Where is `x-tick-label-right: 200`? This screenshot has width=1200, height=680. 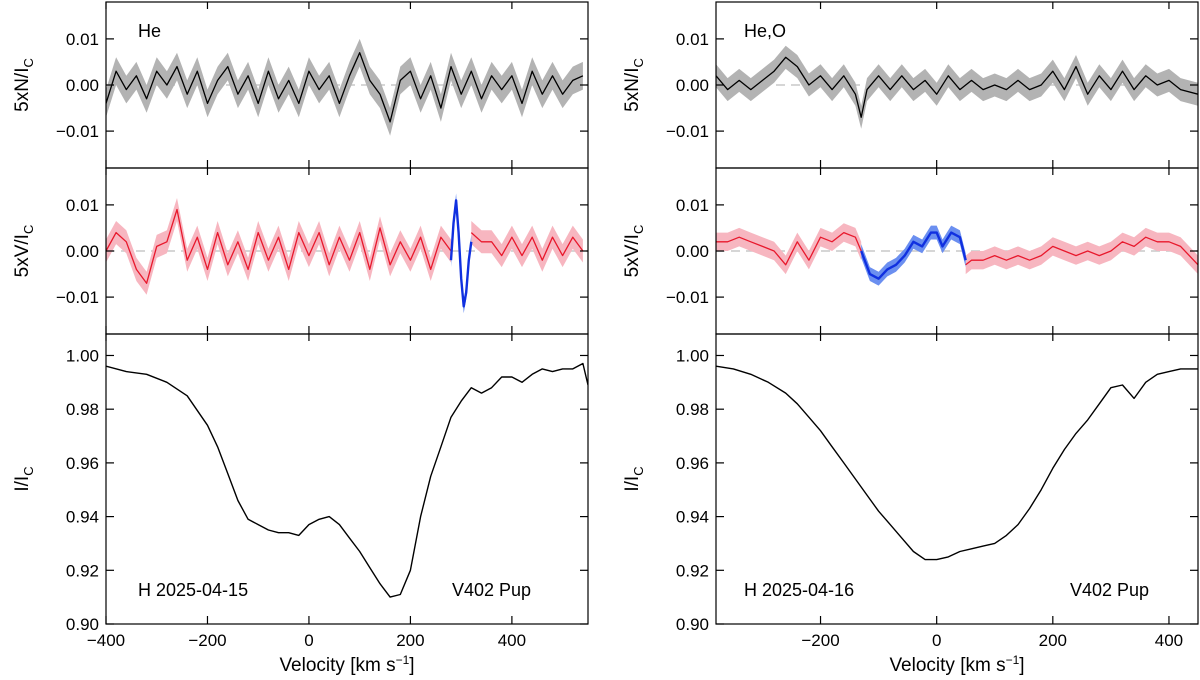
x-tick-label-right: 200 is located at coordinates (1053, 640).